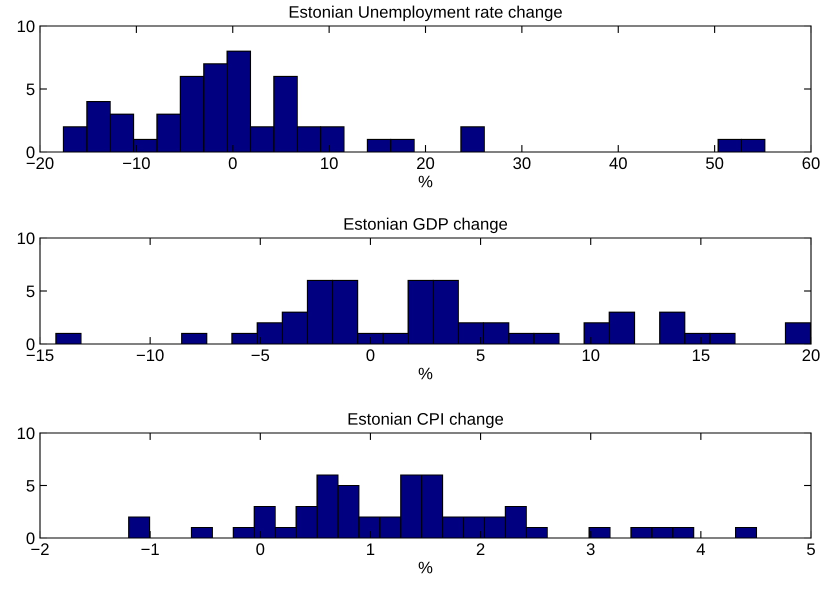 The image size is (837, 590). Describe the element at coordinates (150, 549) in the screenshot. I see `x-tick-label: −1` at that location.